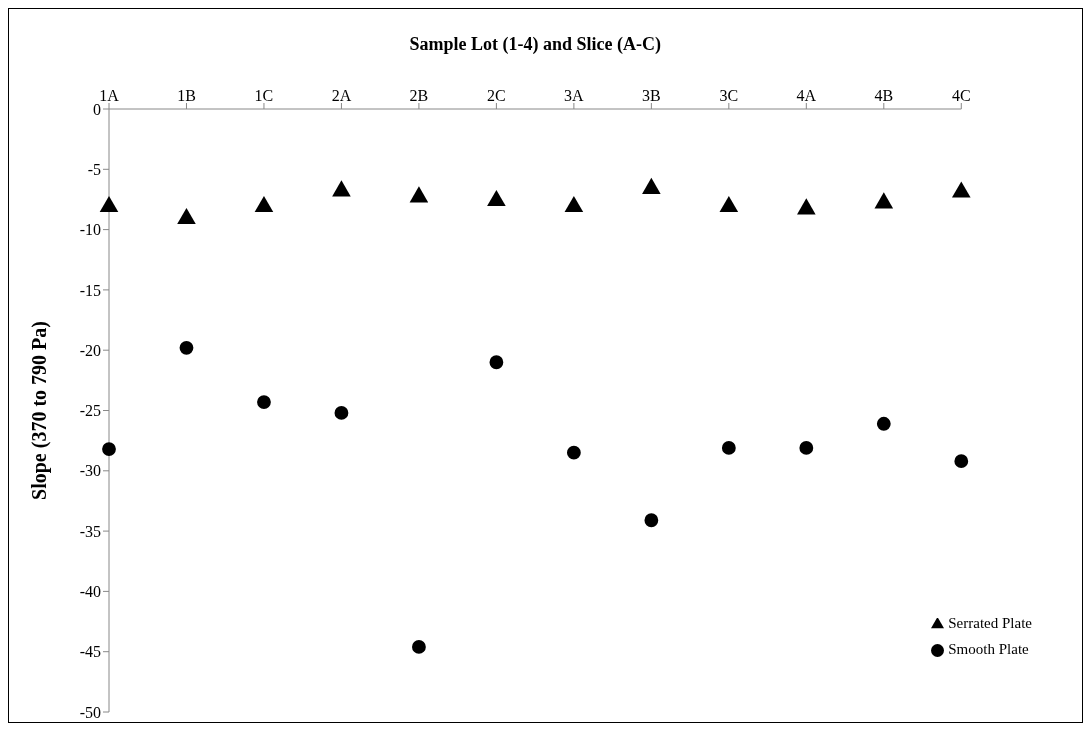  Describe the element at coordinates (90, 531) in the screenshot. I see `y-tick-label: -35` at that location.